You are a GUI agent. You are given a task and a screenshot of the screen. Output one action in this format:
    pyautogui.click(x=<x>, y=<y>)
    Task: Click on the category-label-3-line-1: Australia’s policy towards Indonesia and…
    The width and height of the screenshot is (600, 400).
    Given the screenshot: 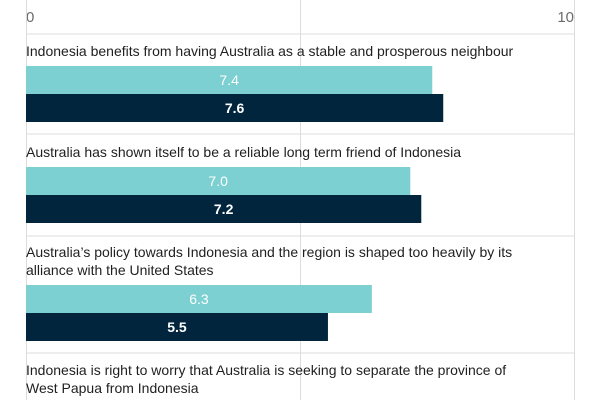 What is the action you would take?
    pyautogui.click(x=269, y=252)
    